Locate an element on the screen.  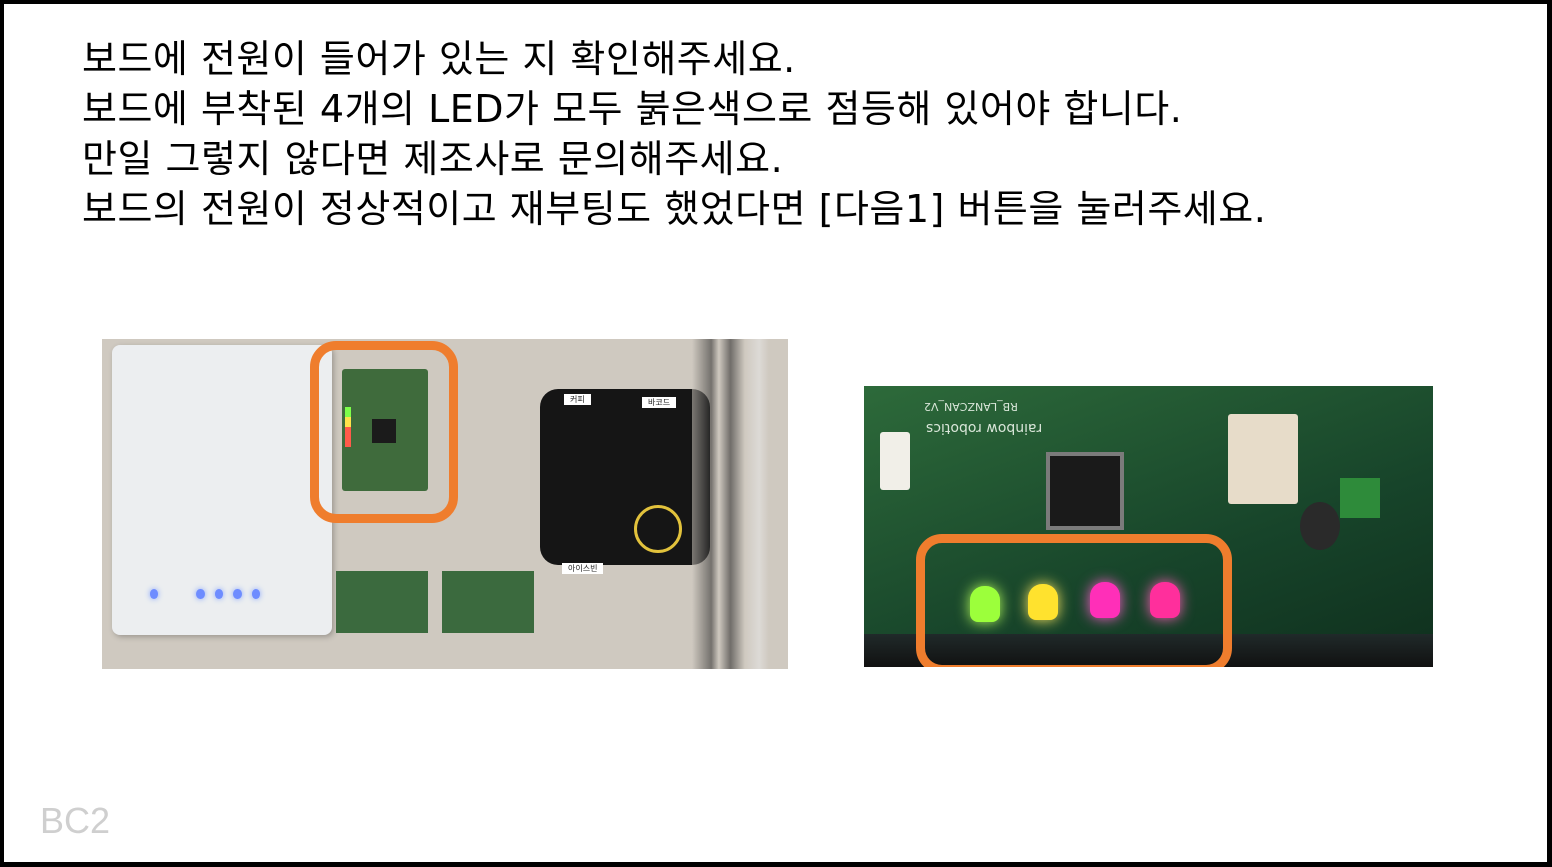
terminal-board-right is located at coordinates (488, 602).